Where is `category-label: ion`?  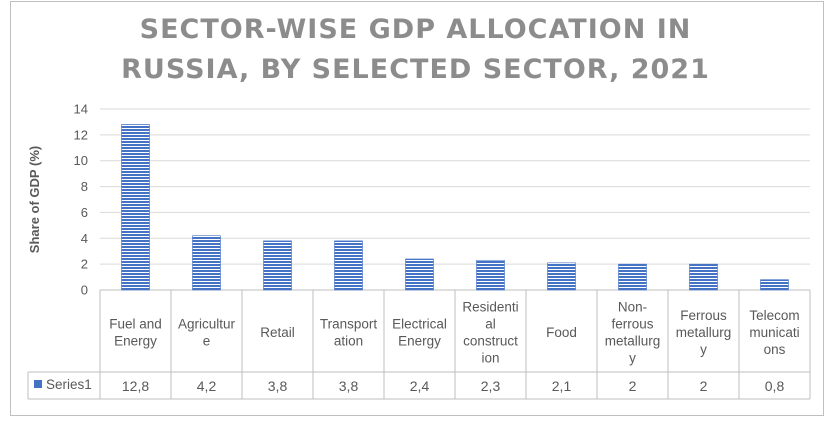
category-label: ion is located at coordinates (490, 358).